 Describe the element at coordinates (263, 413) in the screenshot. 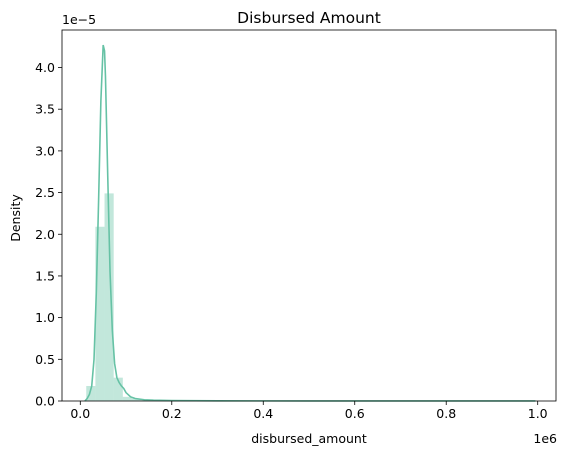

I see `x-tick-label: 0.4` at that location.